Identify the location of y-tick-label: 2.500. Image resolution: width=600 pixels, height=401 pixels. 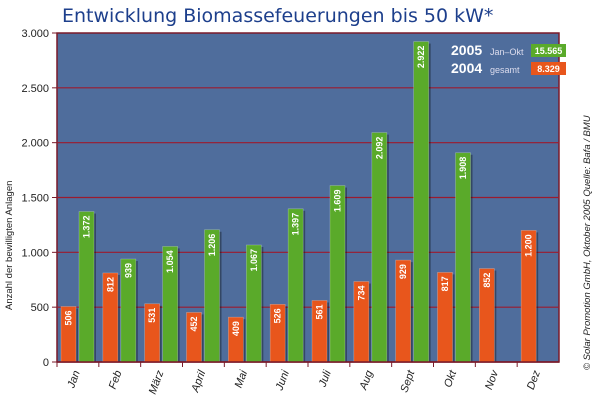
(35, 89).